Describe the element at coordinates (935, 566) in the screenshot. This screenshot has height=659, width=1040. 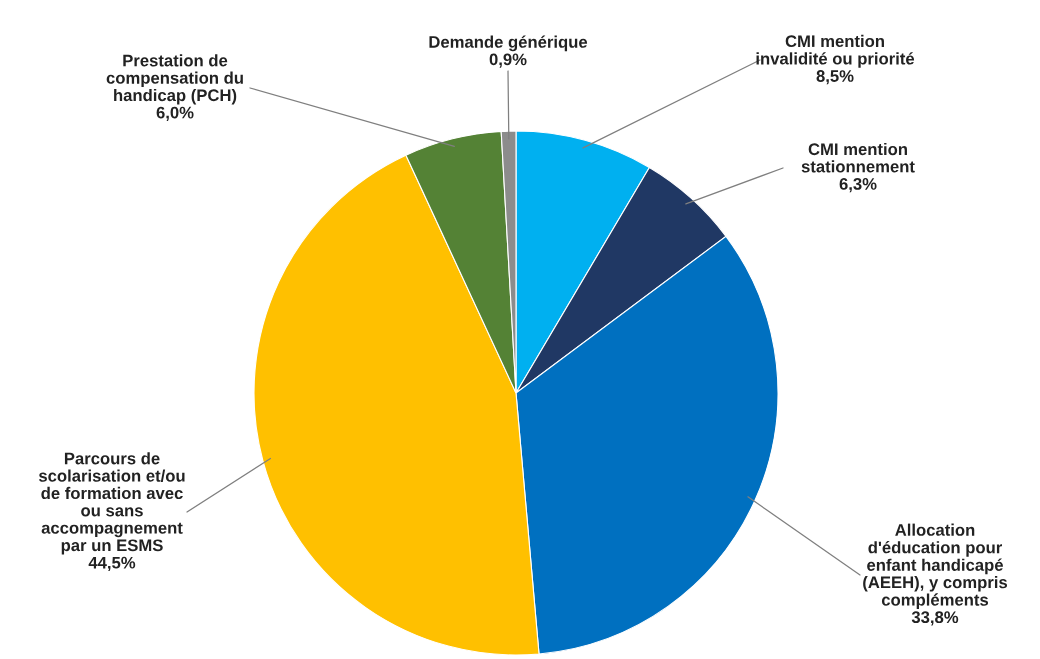
I see `slice-label: Allocation d'éducation pour enfant handicapé (AEEH), y compris compléments` at that location.